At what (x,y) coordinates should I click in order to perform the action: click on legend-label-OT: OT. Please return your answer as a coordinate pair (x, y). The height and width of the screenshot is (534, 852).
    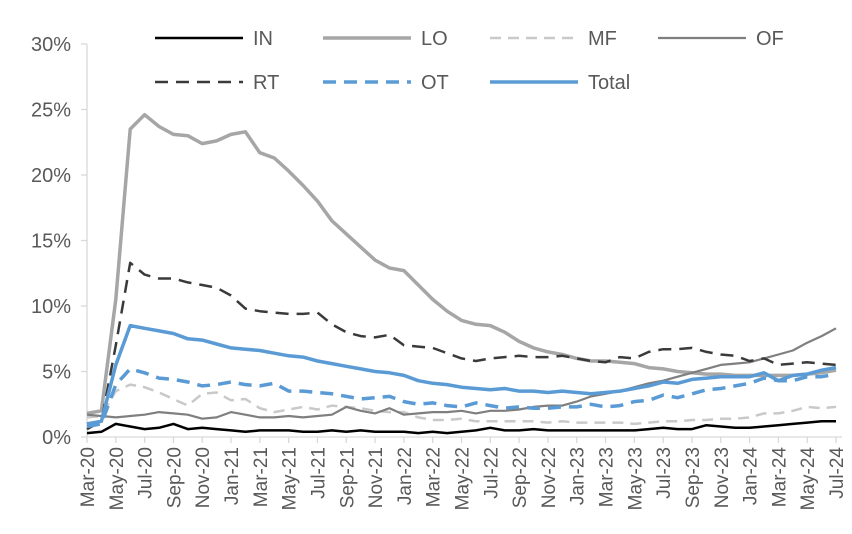
    Looking at the image, I should click on (435, 83).